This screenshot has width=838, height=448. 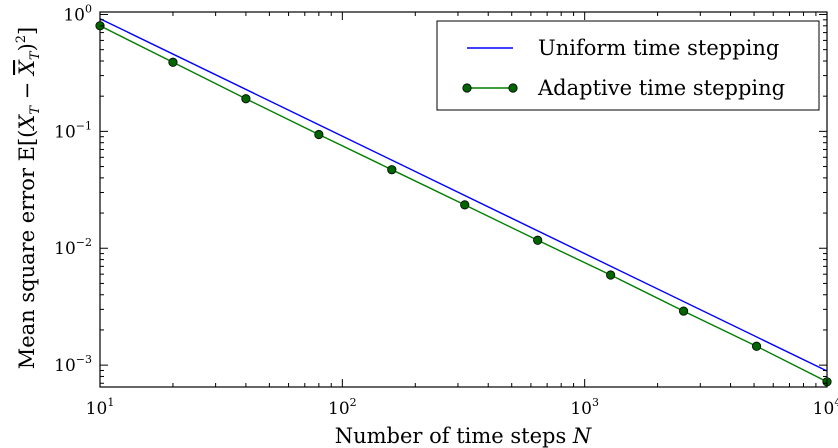 I want to click on x-tick-label: 10¹, so click(x=100, y=407).